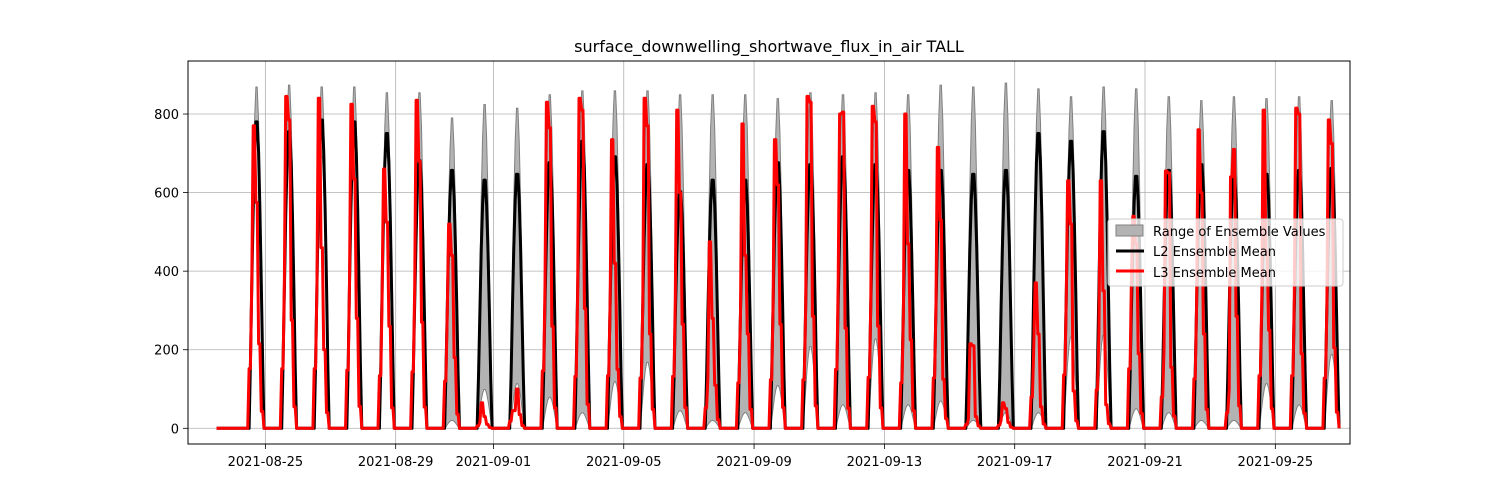 The height and width of the screenshot is (500, 1500). I want to click on x-tick-label: 2021-08-29, so click(396, 462).